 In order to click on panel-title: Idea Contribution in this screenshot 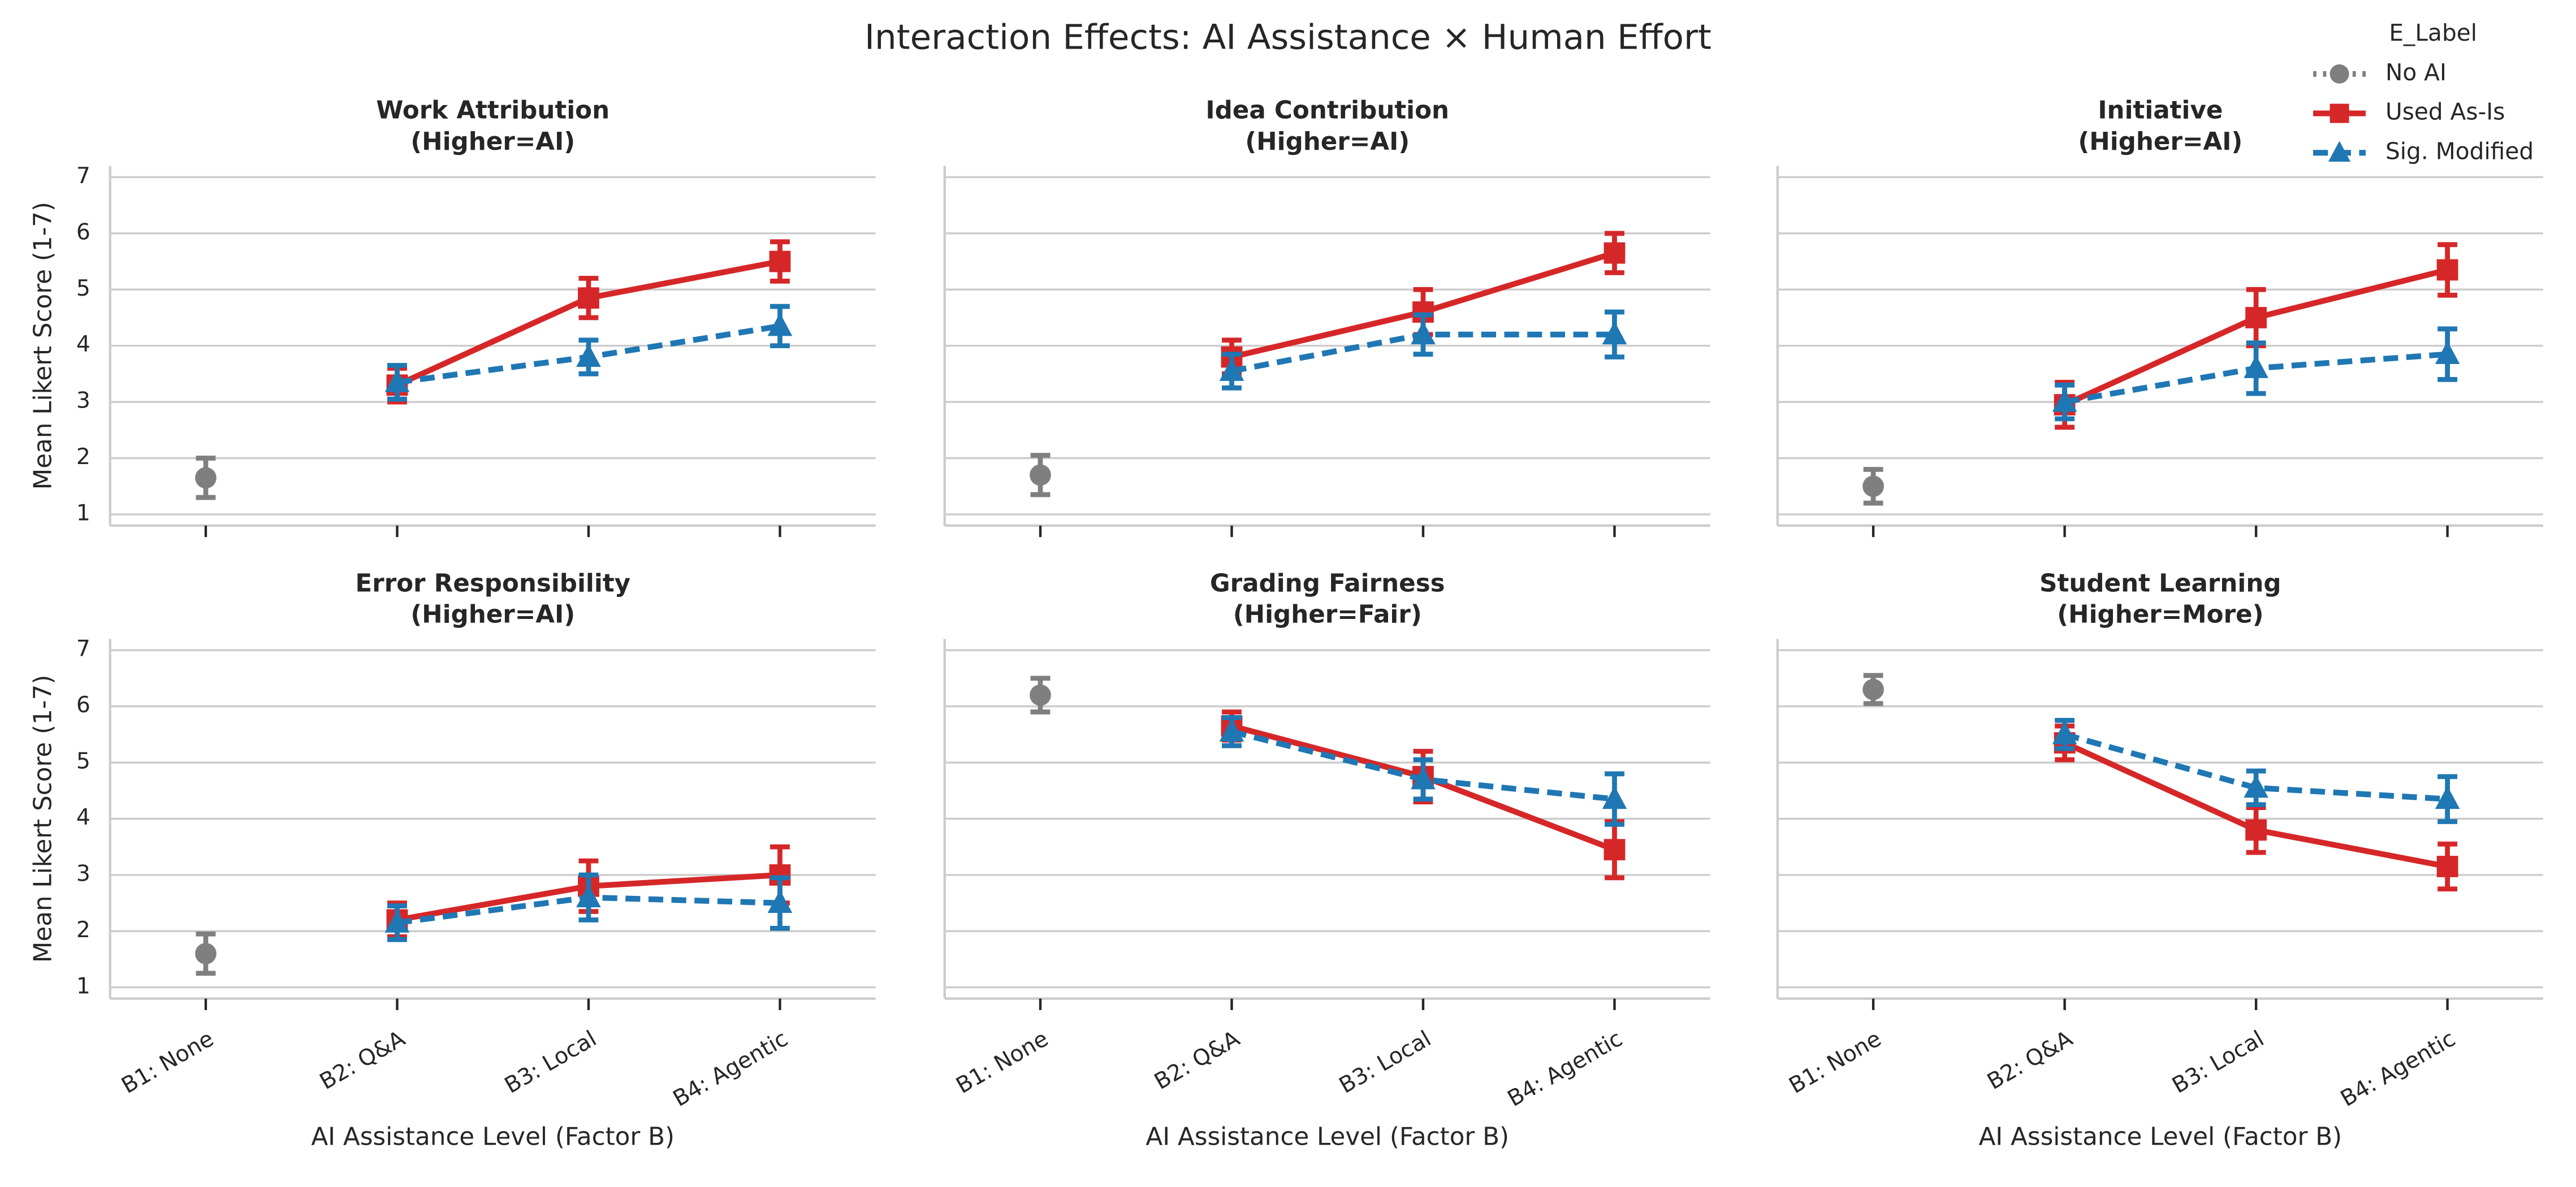, I will do `click(1327, 111)`.